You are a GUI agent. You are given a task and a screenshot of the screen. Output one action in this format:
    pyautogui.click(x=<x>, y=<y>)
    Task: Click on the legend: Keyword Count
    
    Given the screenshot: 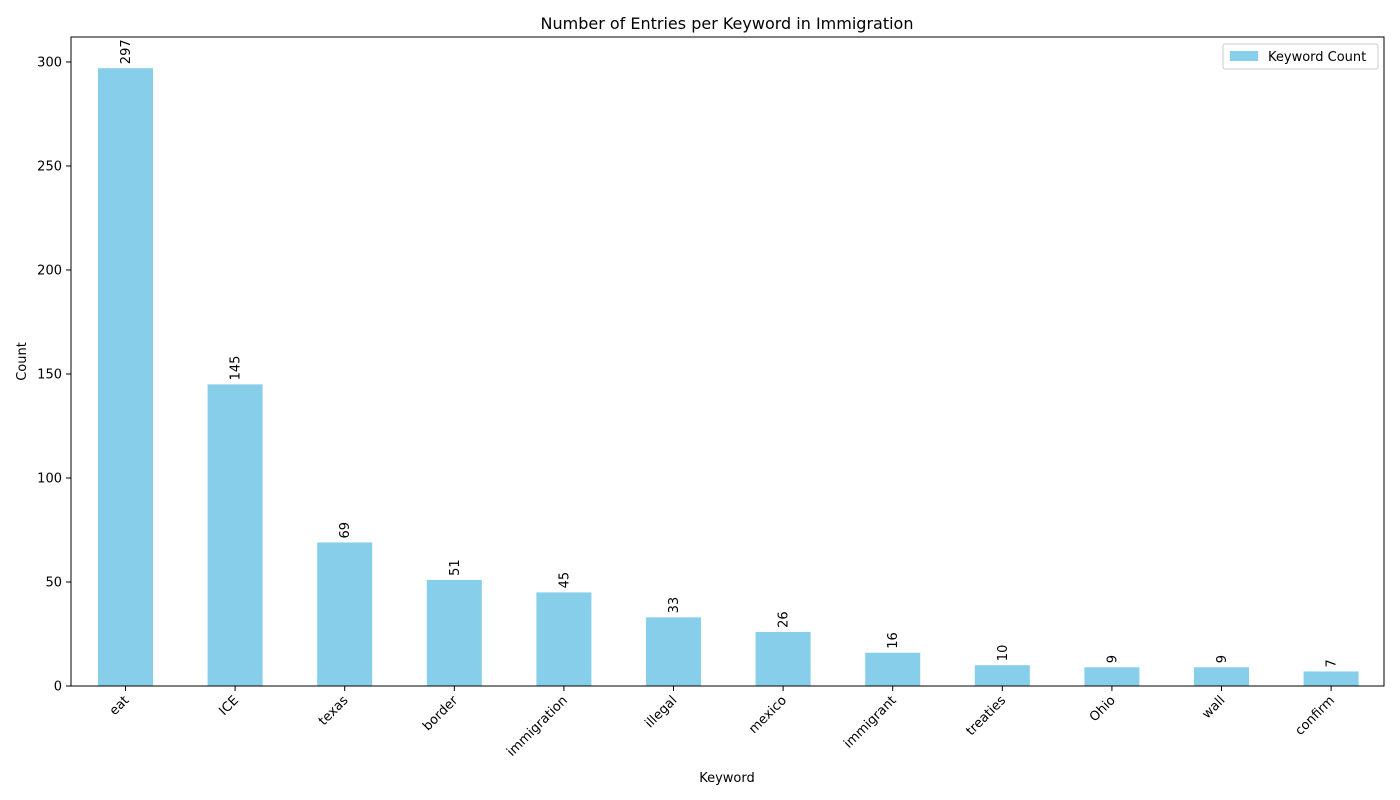 What is the action you would take?
    pyautogui.click(x=1300, y=56)
    